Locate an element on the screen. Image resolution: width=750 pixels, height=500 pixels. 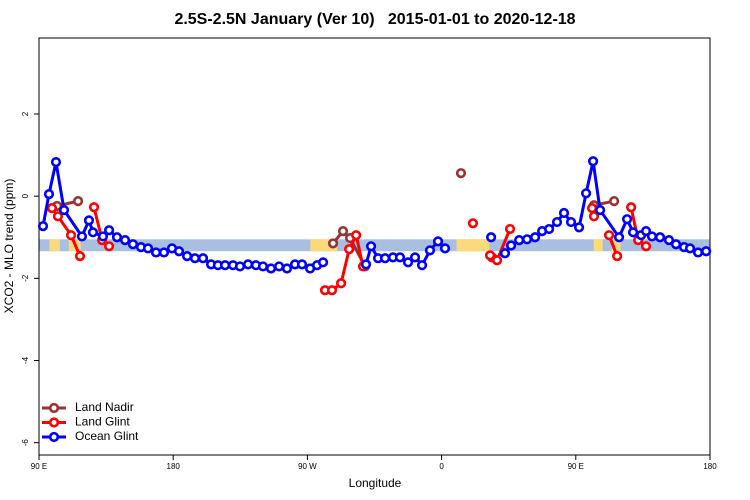
y-axis-label: XCO2 - MLO trend (ppm) is located at coordinates (9, 246).